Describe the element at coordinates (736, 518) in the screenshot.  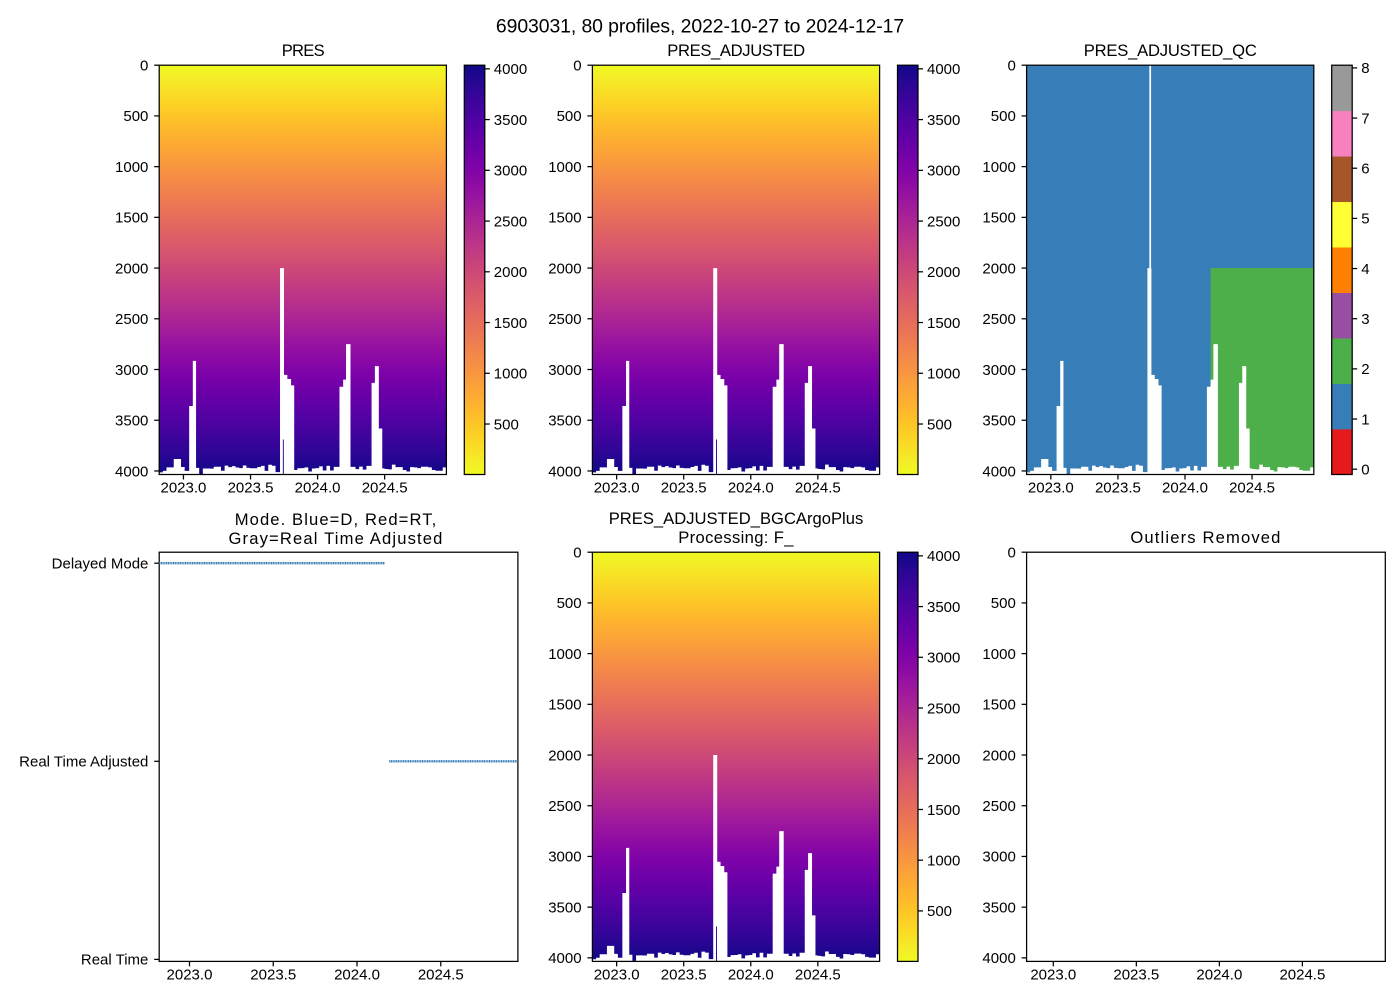
I see `svg-text: PRES_ADJUSTED_BGCArgoPlus` at that location.